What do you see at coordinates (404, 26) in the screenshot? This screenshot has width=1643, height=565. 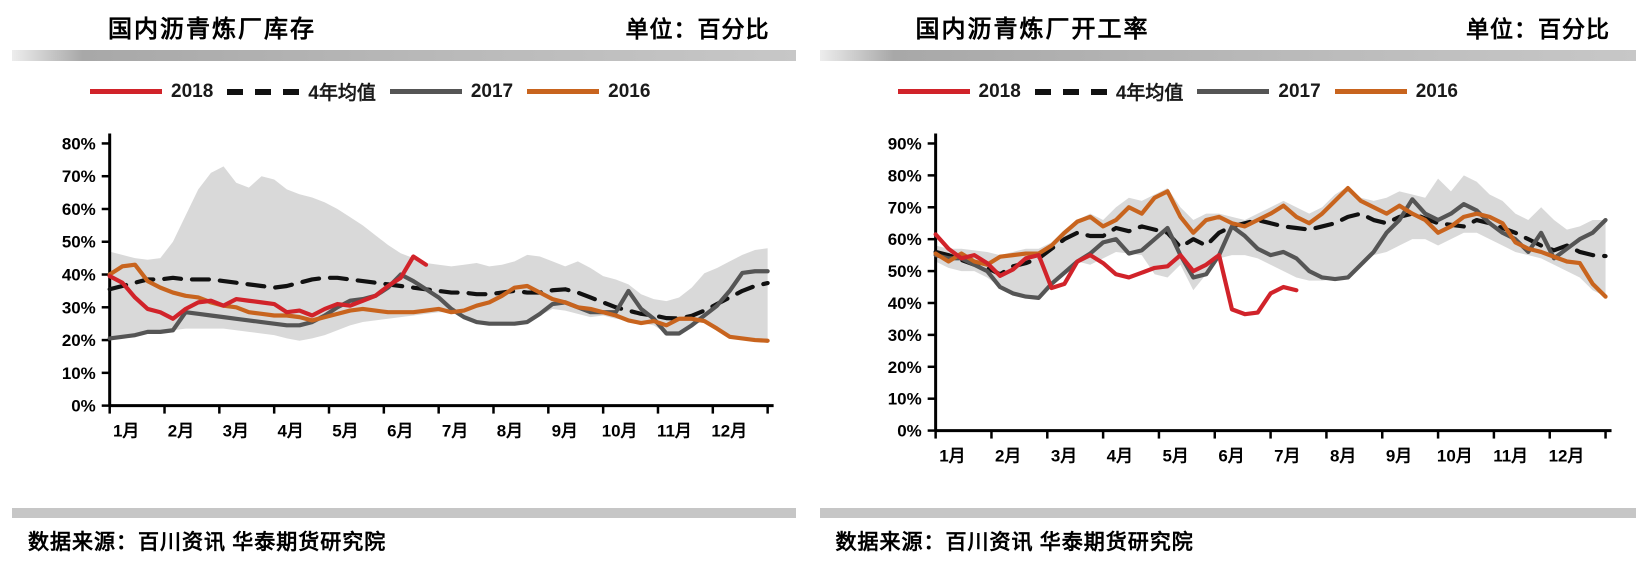 I see `panel-header: 国内沥青炼厂库存 单位：百分比` at bounding box center [404, 26].